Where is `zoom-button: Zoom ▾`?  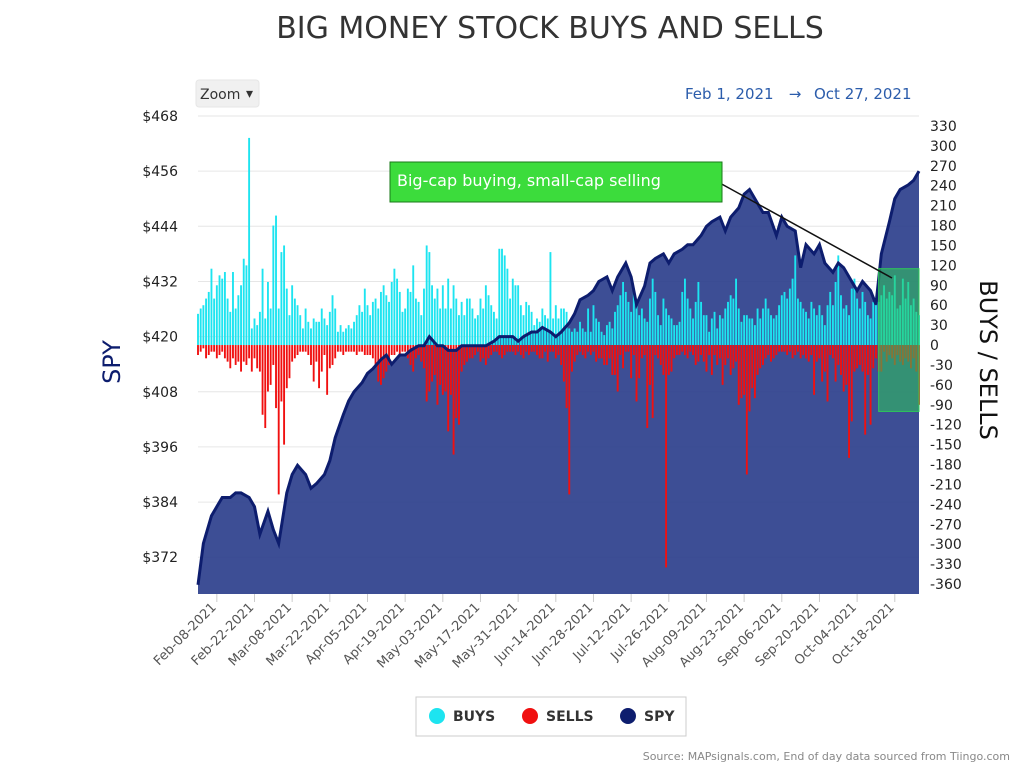 zoom-button: Zoom ▾ is located at coordinates (227, 93).